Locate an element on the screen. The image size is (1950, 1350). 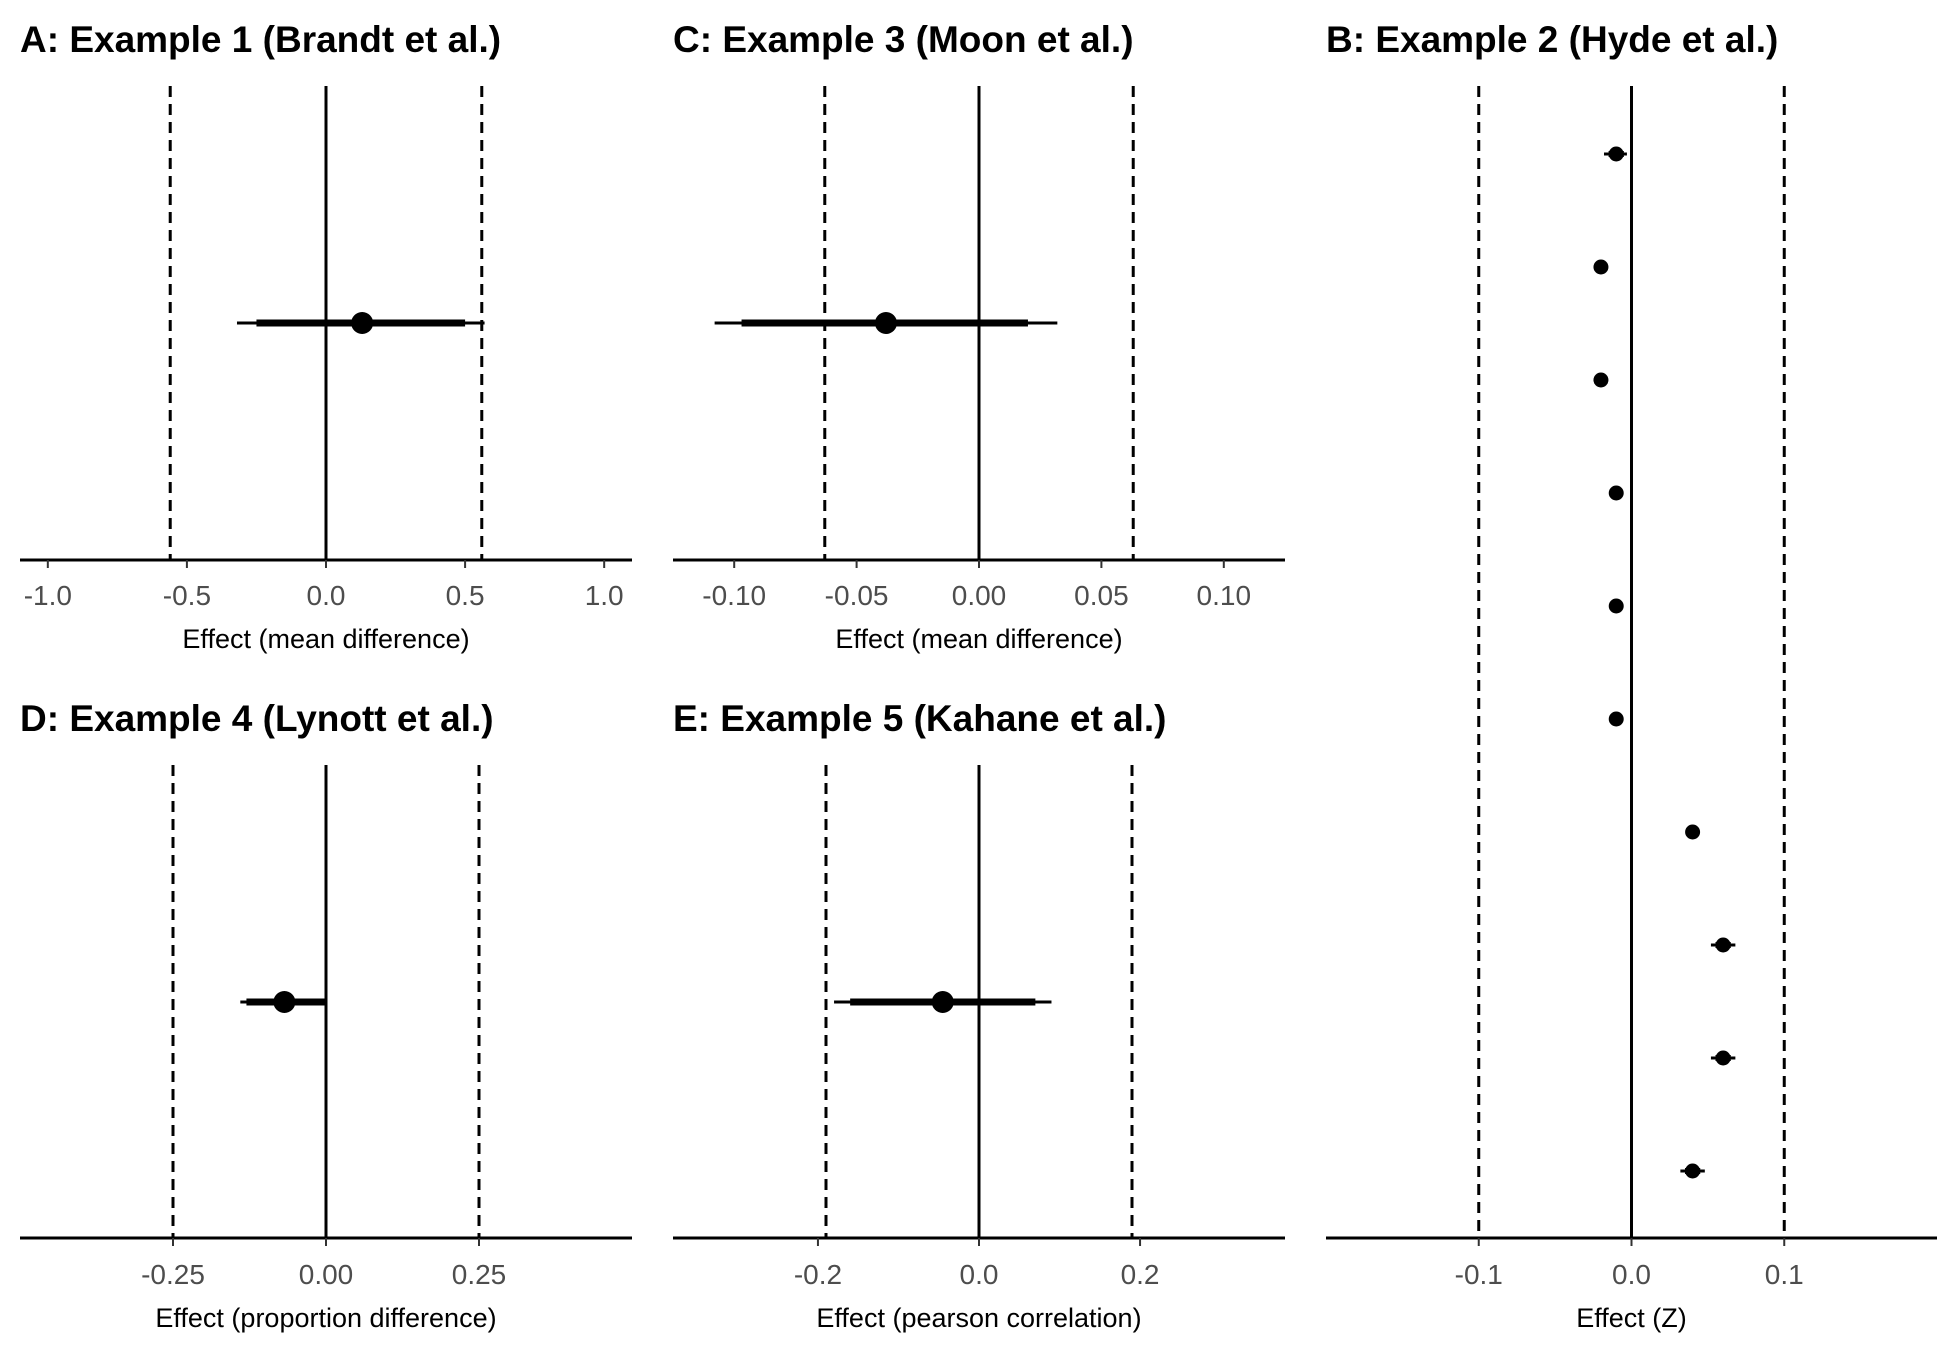
x-tick-label: -0.10 is located at coordinates (734, 595).